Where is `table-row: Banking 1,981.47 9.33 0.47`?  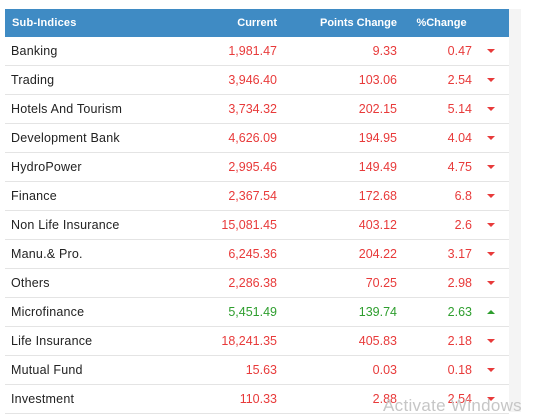 table-row: Banking 1,981.47 9.33 0.47 is located at coordinates (257, 51).